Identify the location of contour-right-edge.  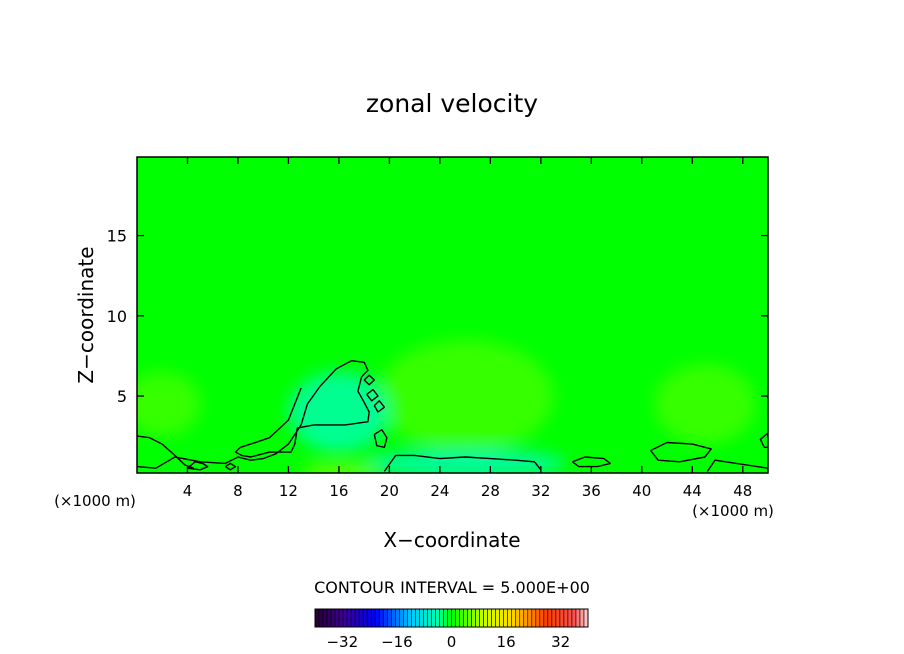
(763, 440).